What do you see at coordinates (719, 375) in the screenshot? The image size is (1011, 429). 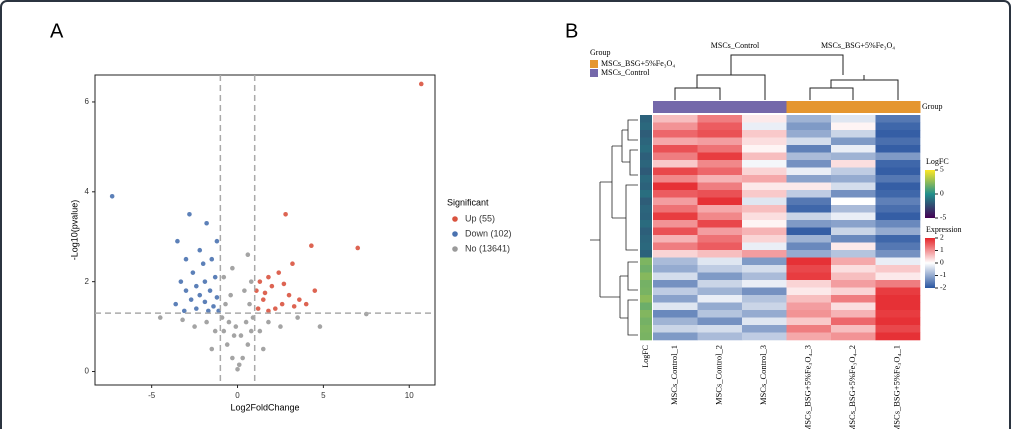 I see `column-label: MSCs_Control_2` at bounding box center [719, 375].